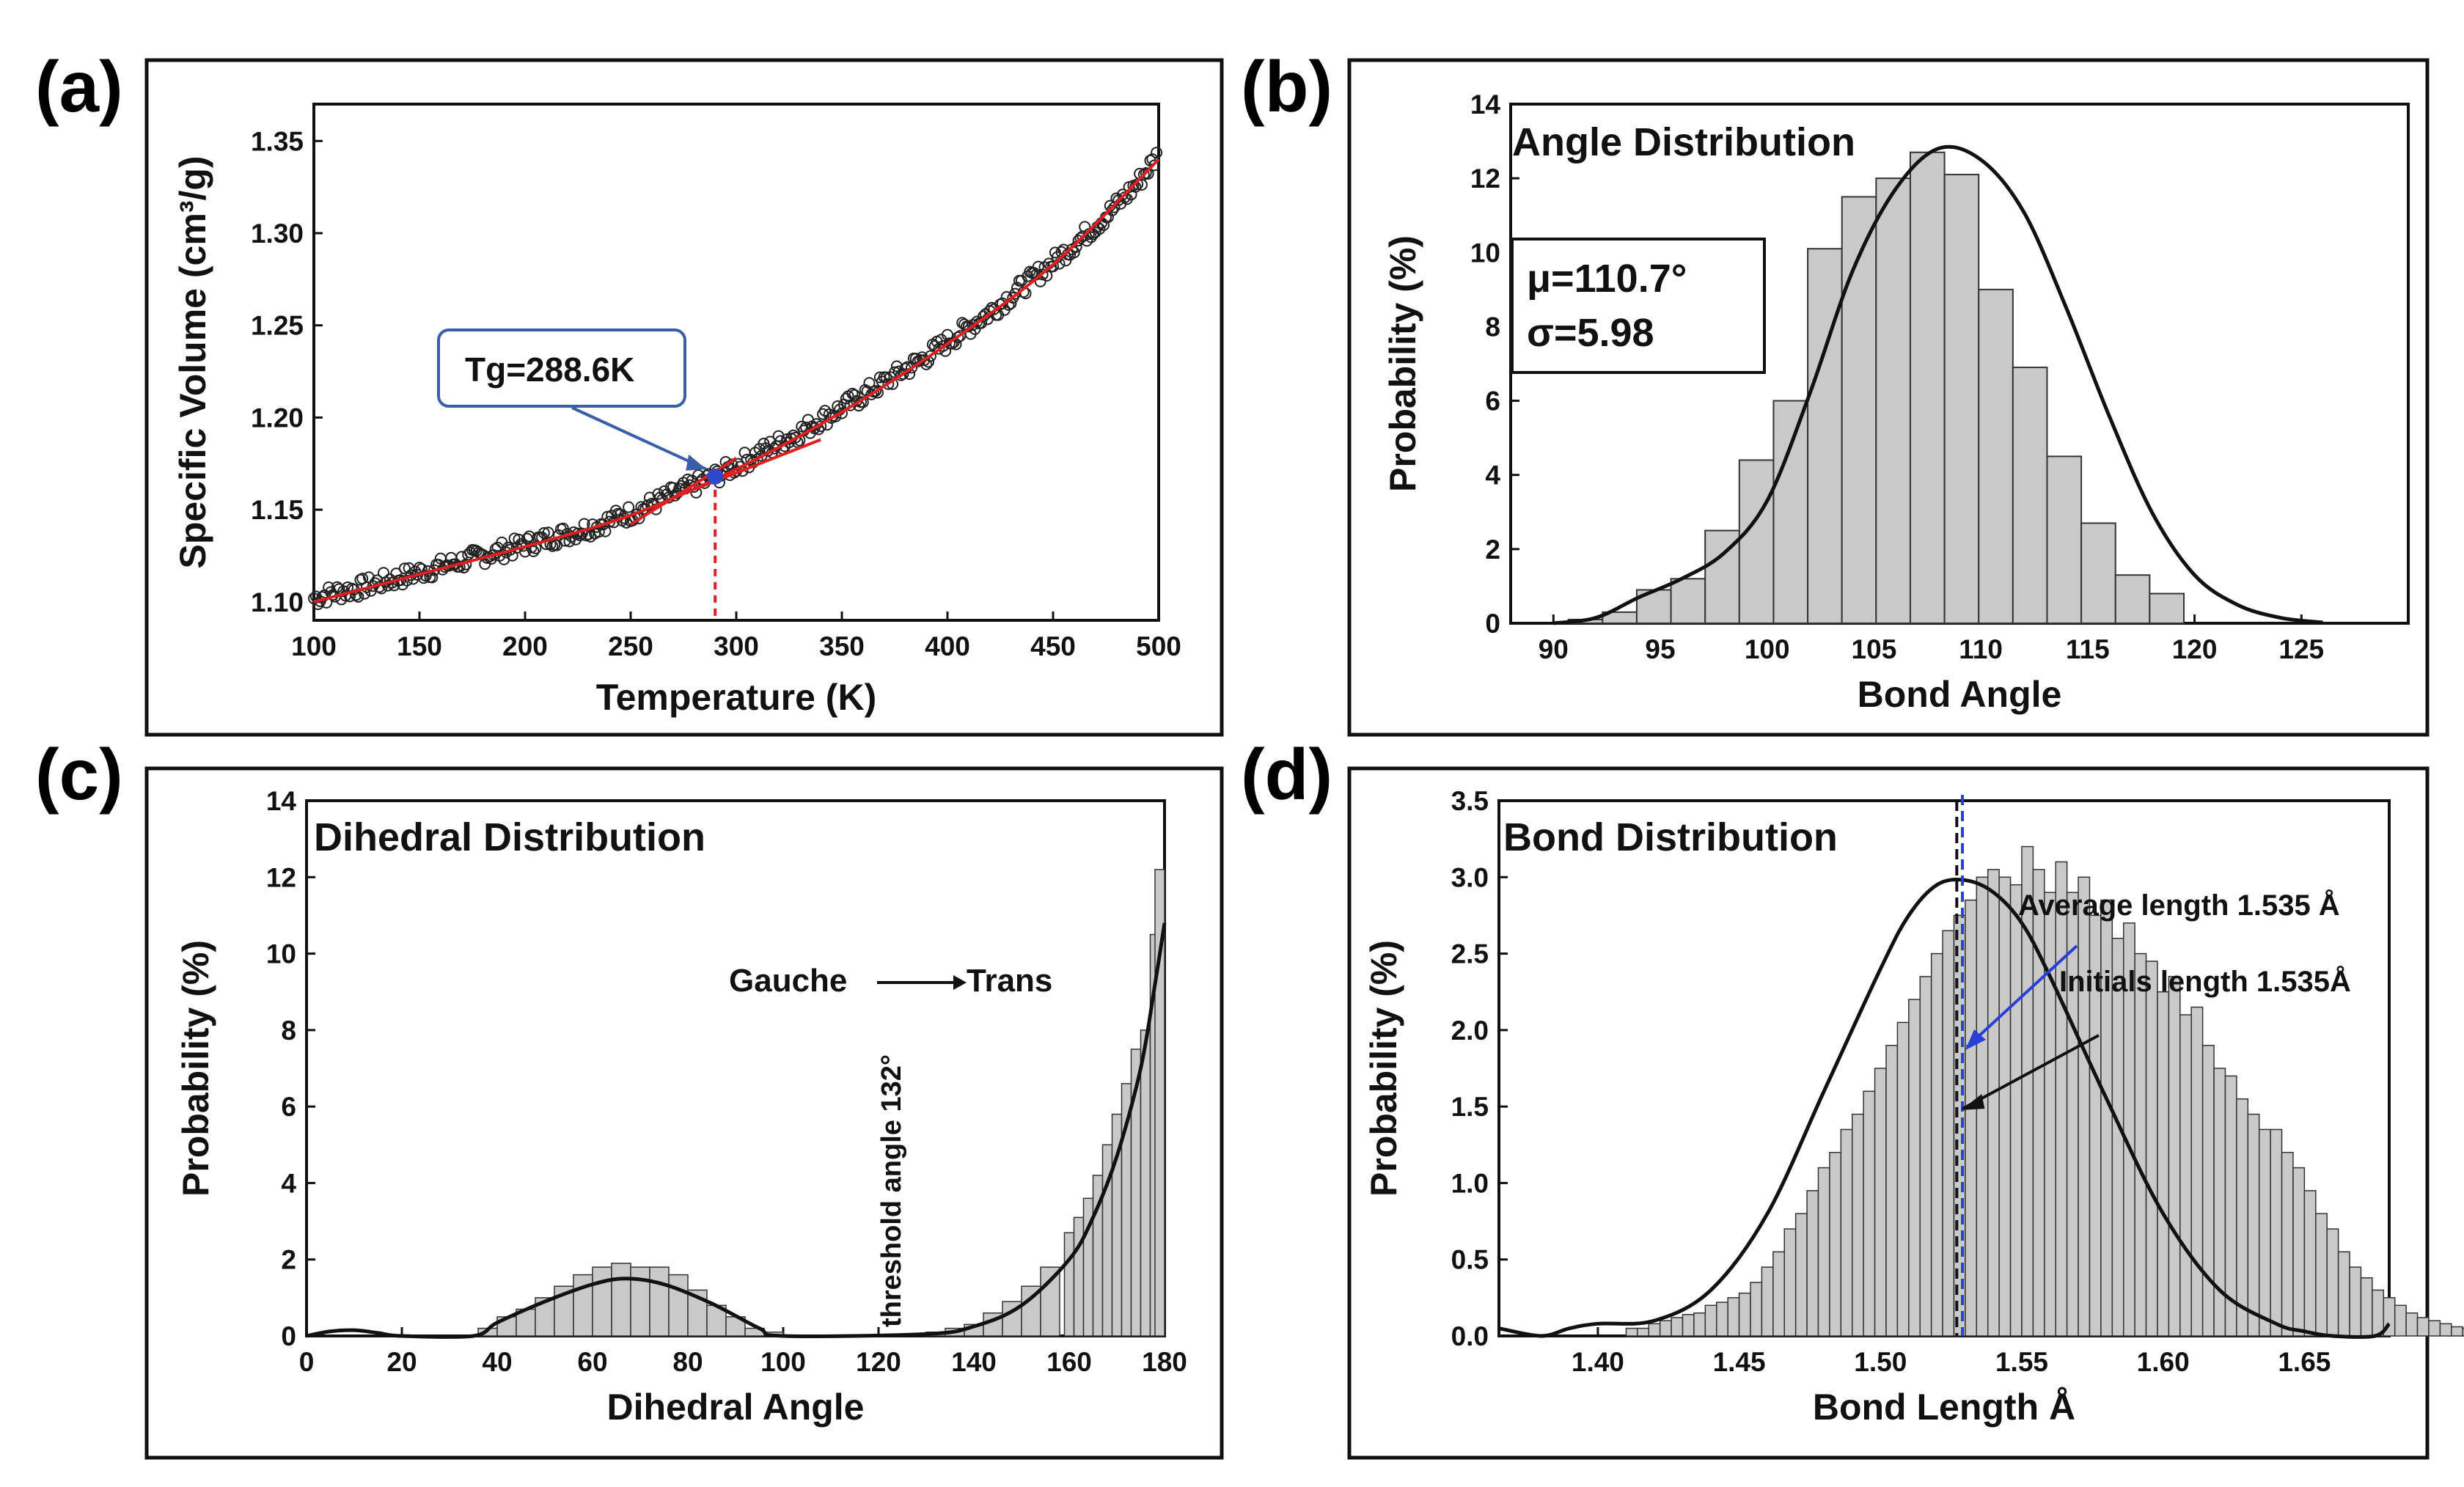  I want to click on panel-label-a: (a), so click(79, 86).